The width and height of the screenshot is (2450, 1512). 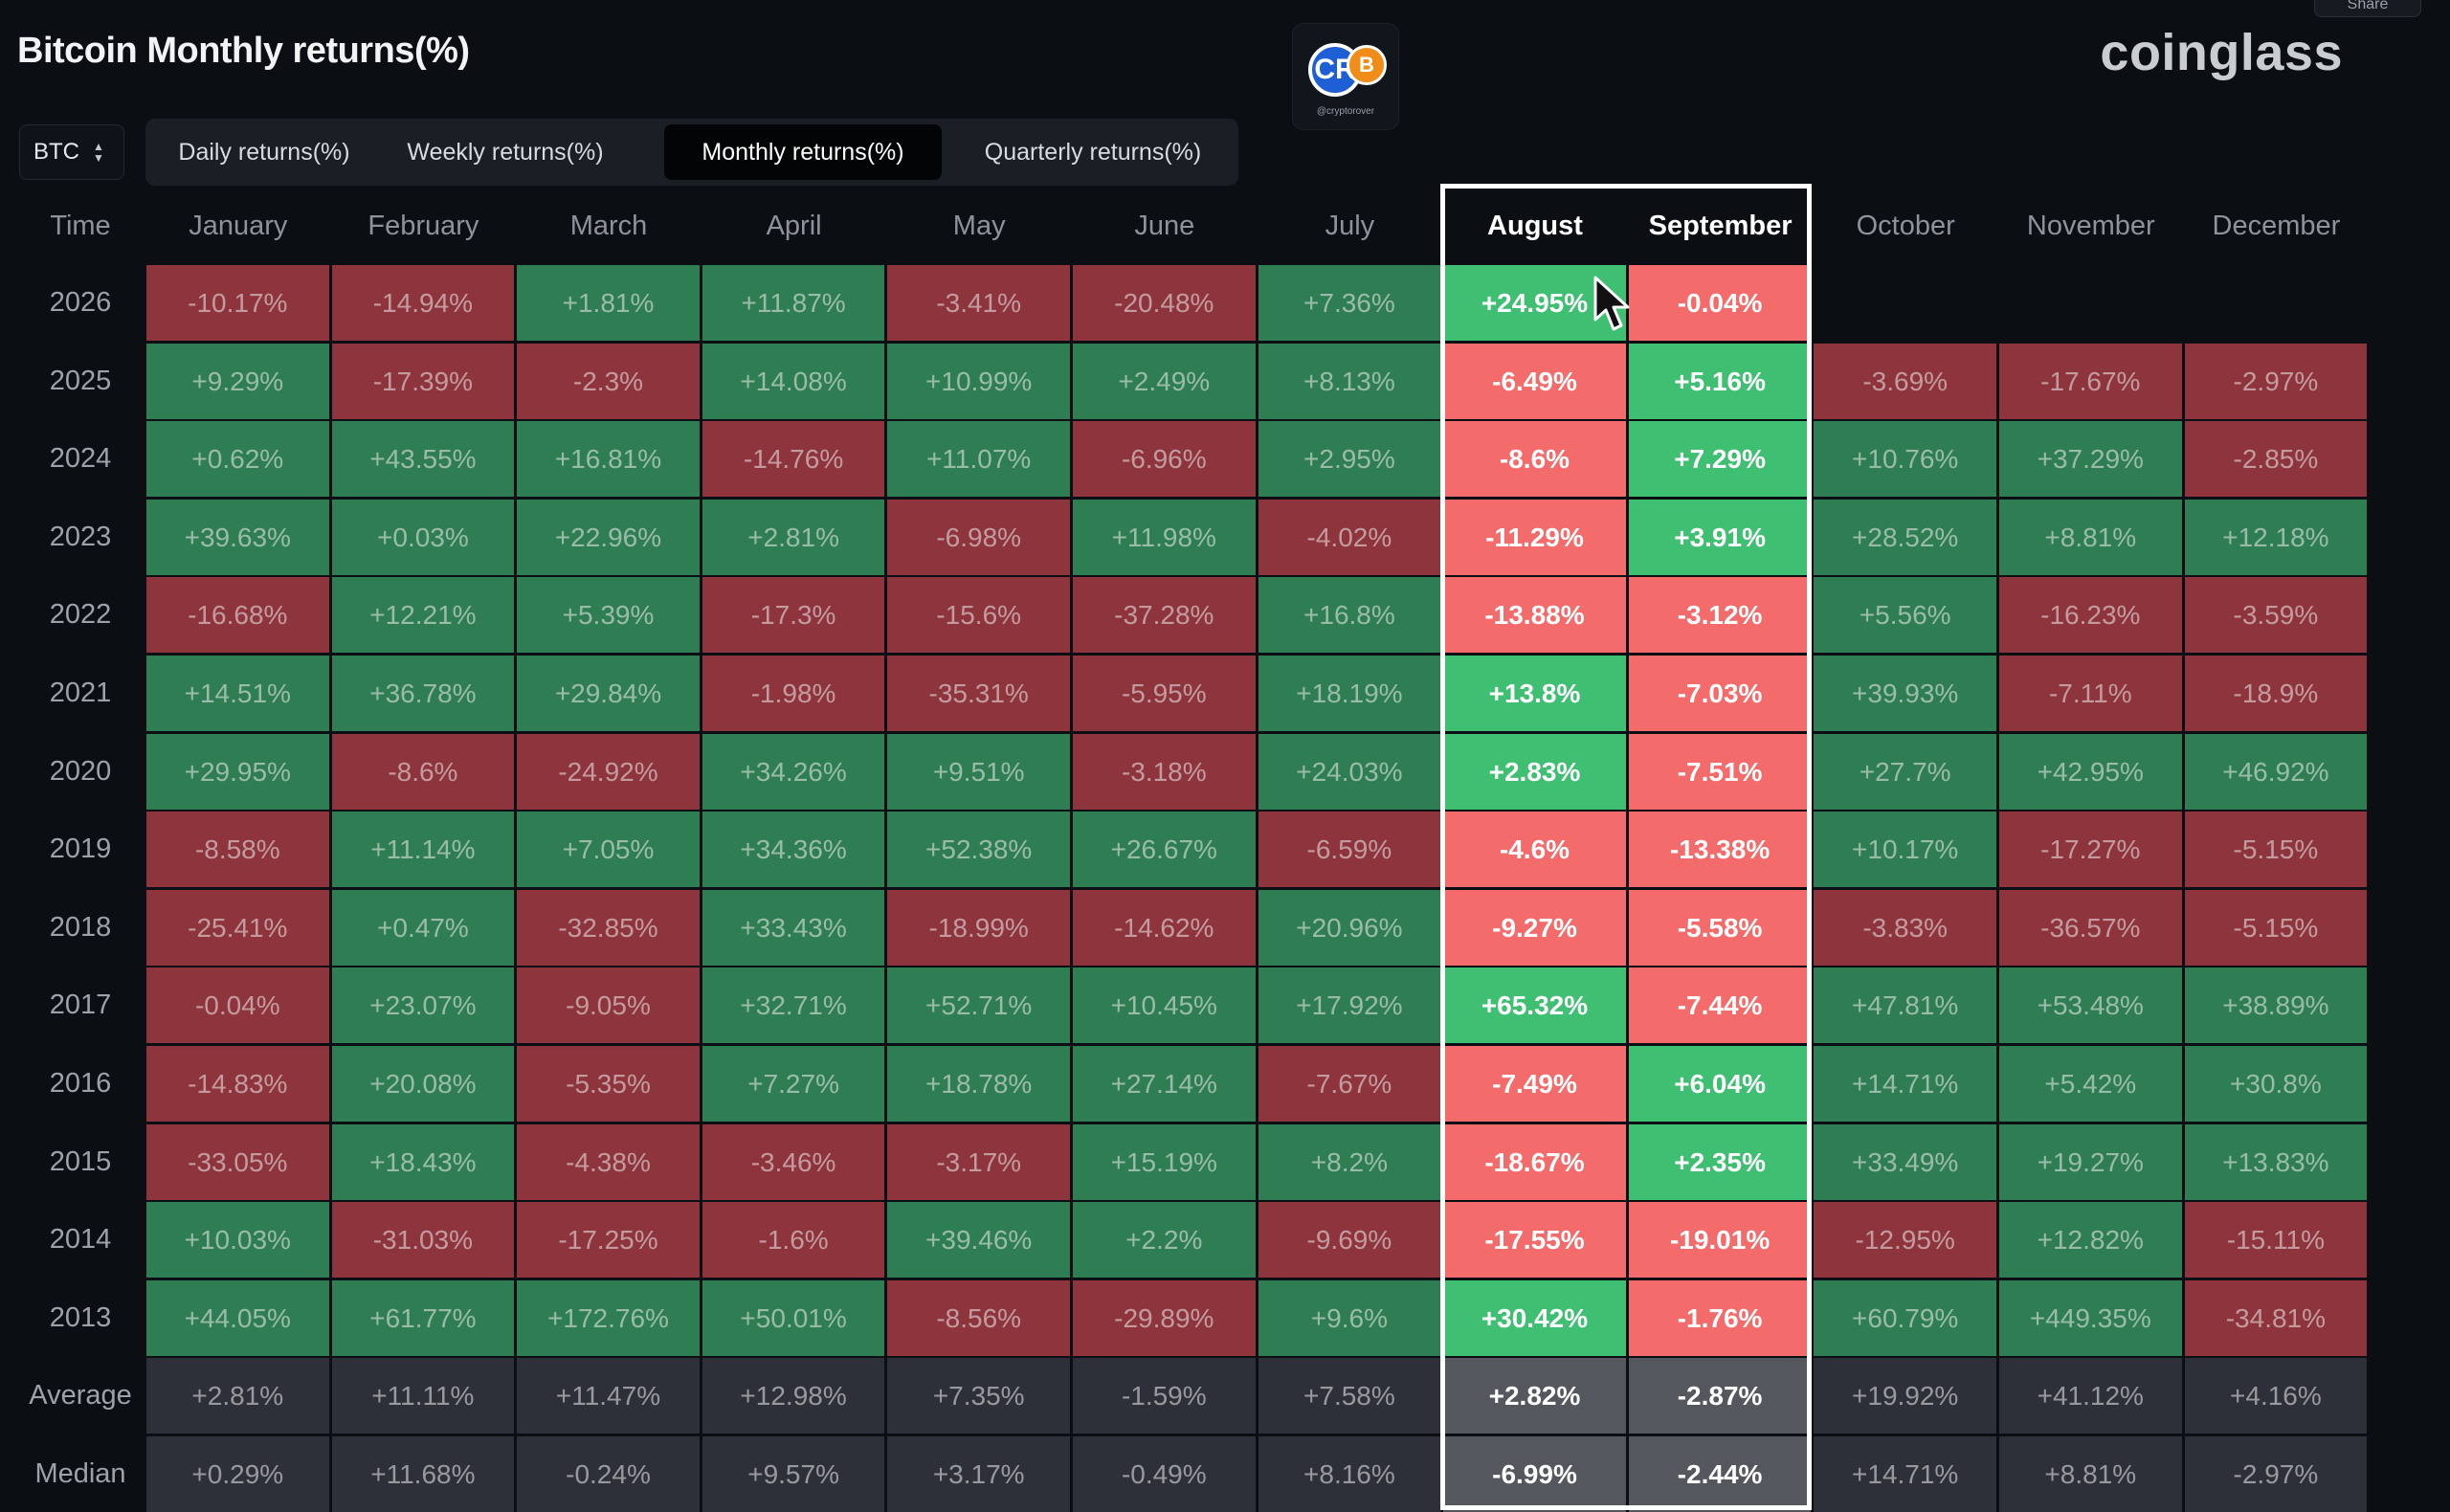 What do you see at coordinates (423, 226) in the screenshot?
I see `column-header-february: February` at bounding box center [423, 226].